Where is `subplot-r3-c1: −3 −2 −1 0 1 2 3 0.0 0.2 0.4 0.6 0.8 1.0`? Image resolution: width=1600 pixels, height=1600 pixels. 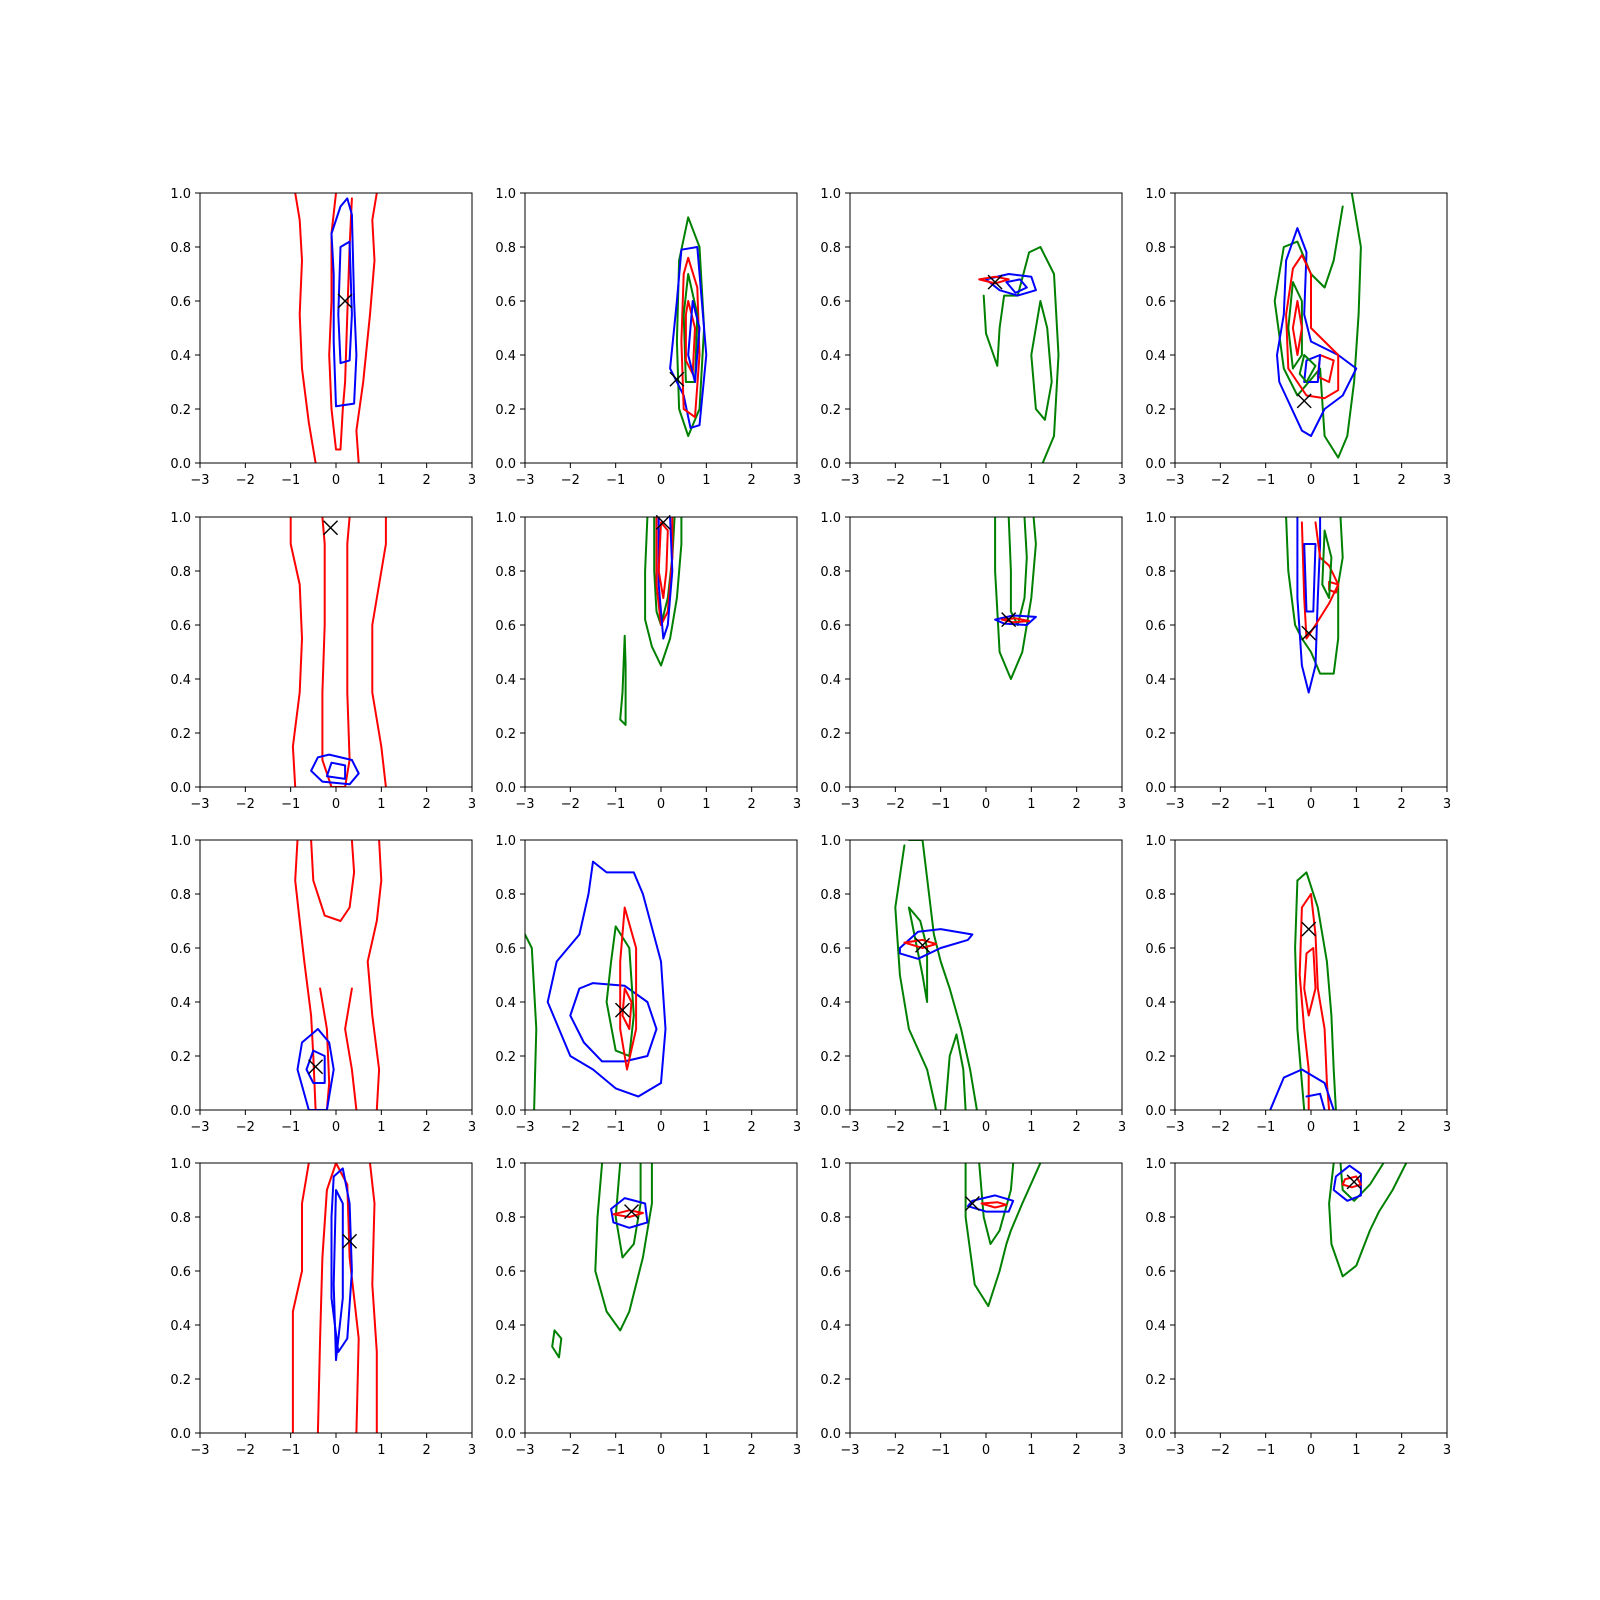
subplot-r3-c1: −3 −2 −1 0 1 2 3 0.0 0.2 0.4 0.6 0.8 1.0 is located at coordinates (323, 984).